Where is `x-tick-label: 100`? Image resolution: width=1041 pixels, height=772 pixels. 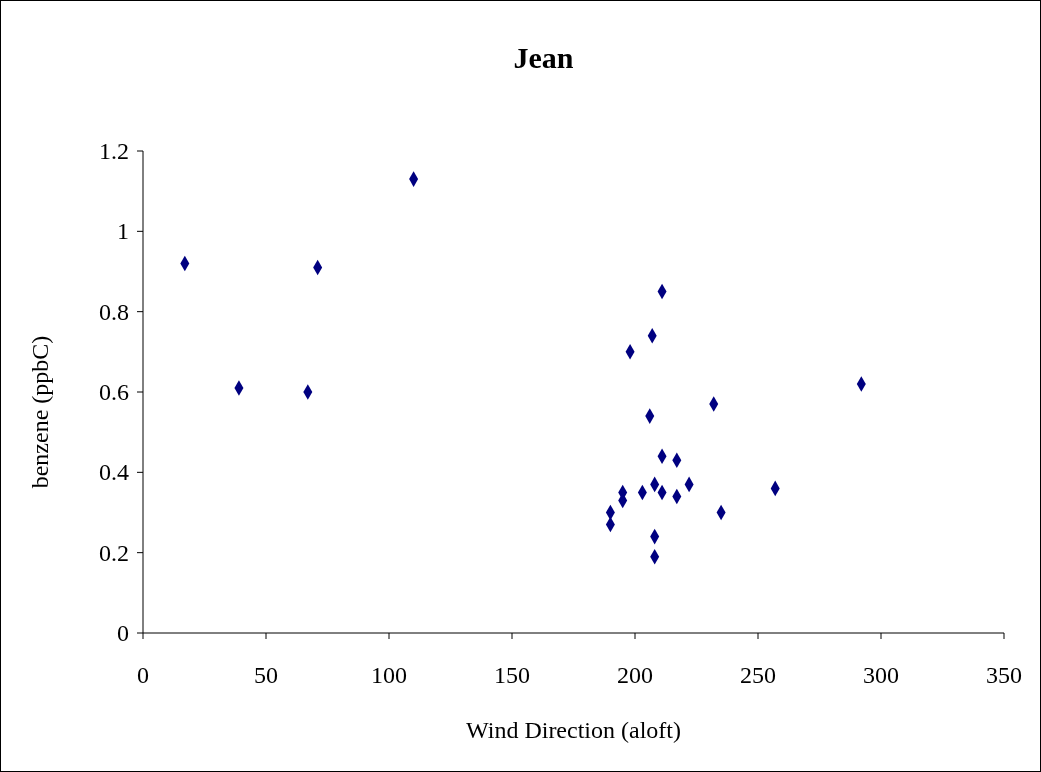
x-tick-label: 100 is located at coordinates (389, 675).